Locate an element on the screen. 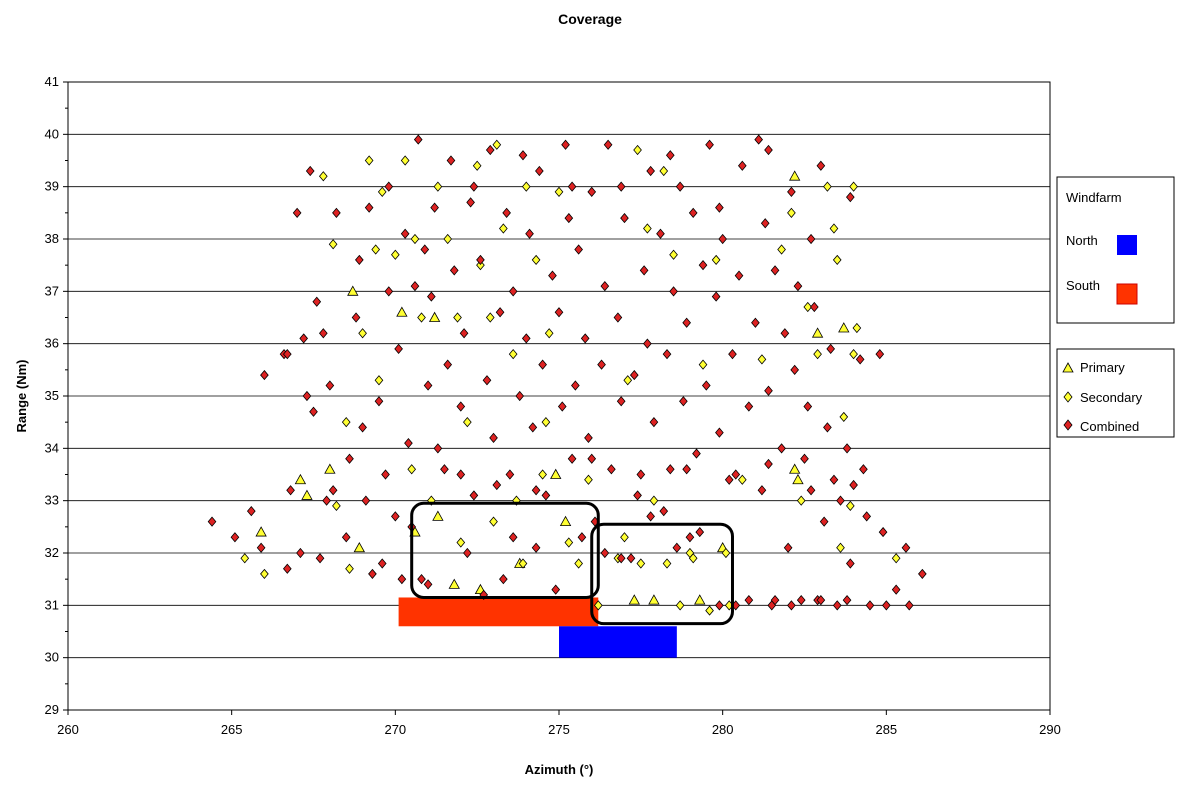 The image size is (1181, 787). windfarm-legend: Windfarm North South is located at coordinates (1115, 250).